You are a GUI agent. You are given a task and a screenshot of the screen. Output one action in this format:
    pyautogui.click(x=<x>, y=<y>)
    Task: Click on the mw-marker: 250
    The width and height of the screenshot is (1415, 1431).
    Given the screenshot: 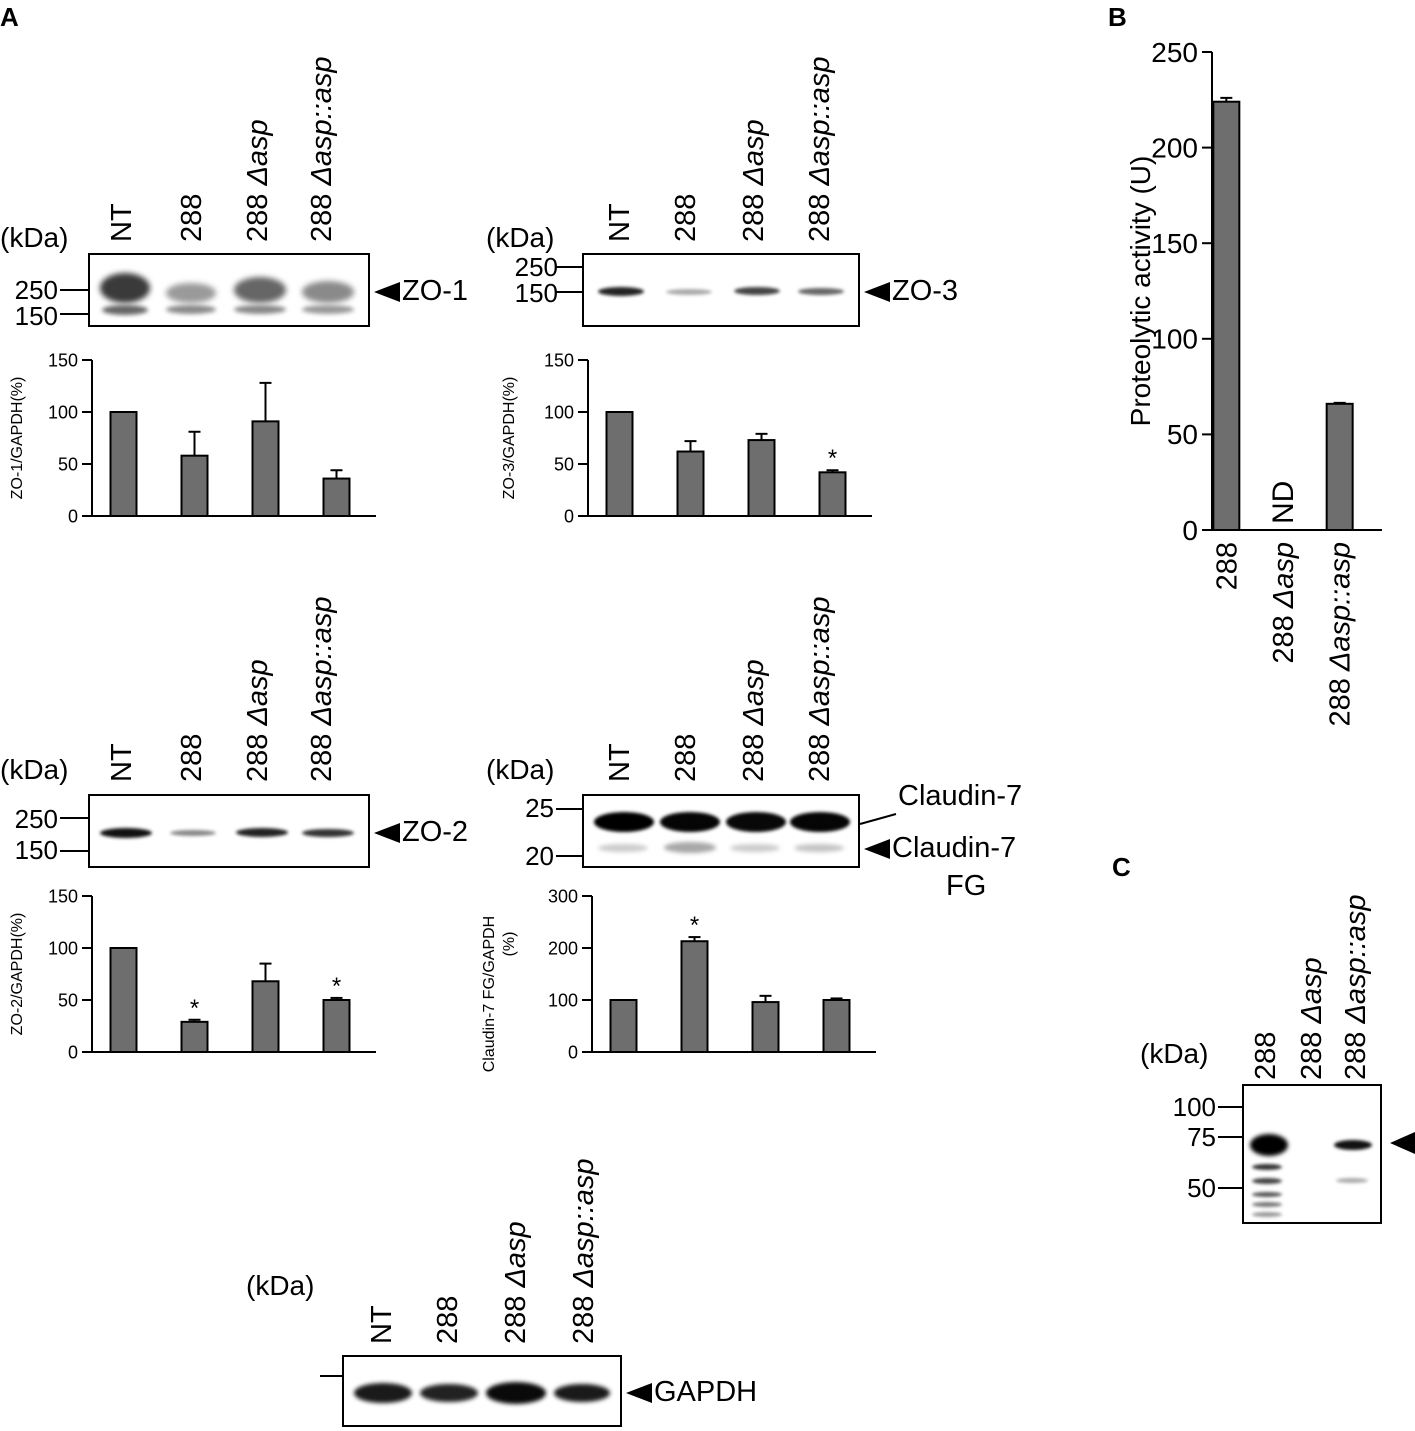 What is the action you would take?
    pyautogui.click(x=36, y=819)
    